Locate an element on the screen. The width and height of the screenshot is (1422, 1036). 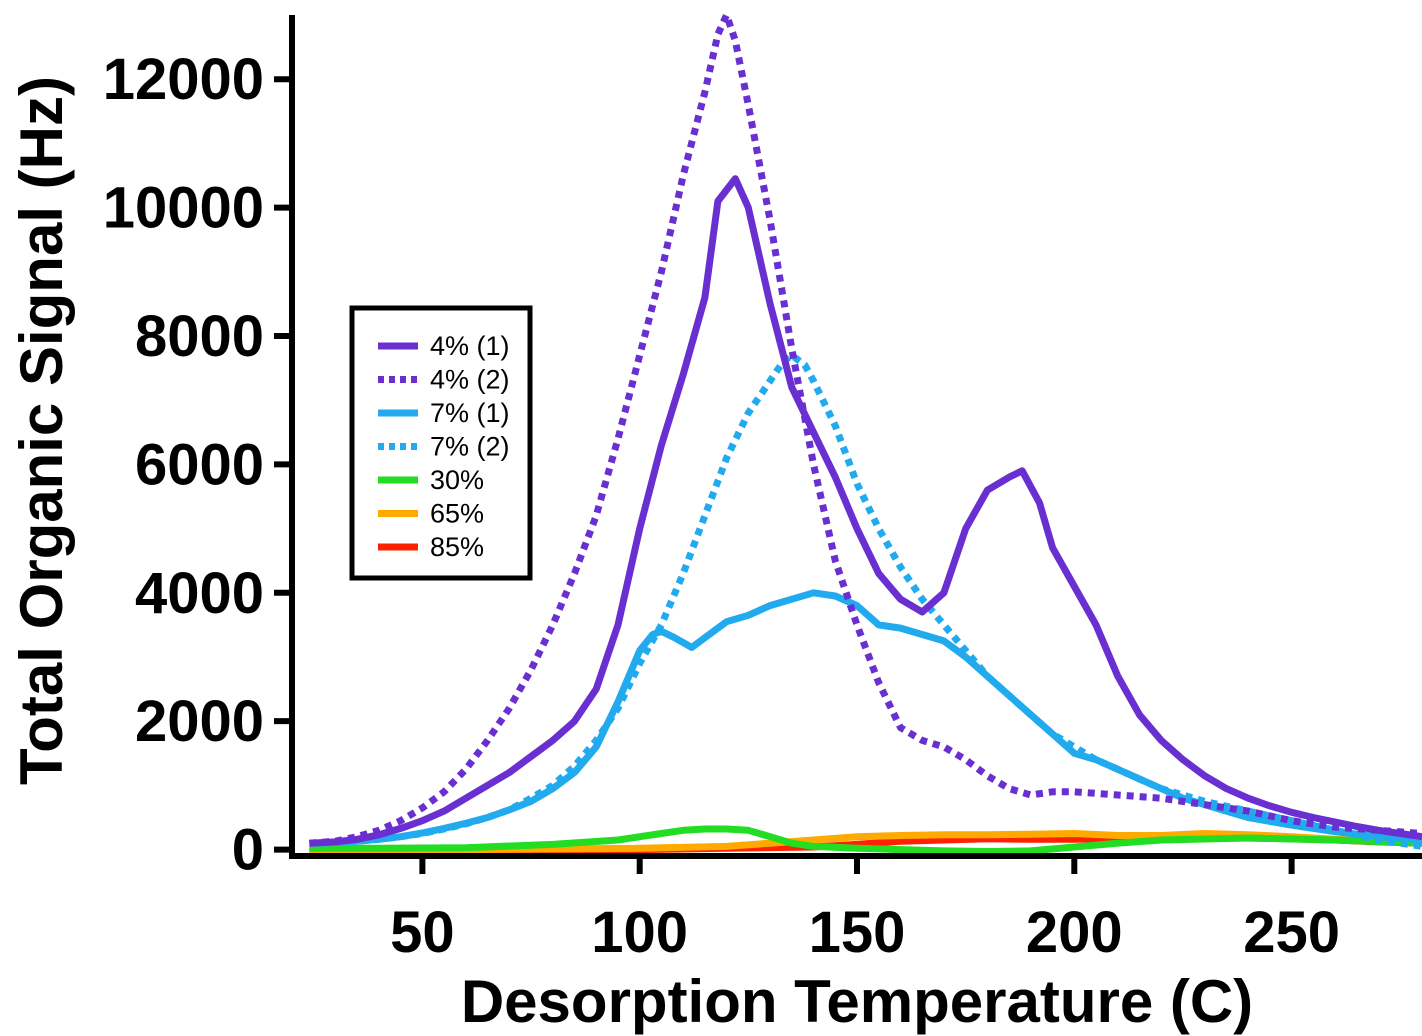
legend-label: 4% (2) is located at coordinates (470, 380).